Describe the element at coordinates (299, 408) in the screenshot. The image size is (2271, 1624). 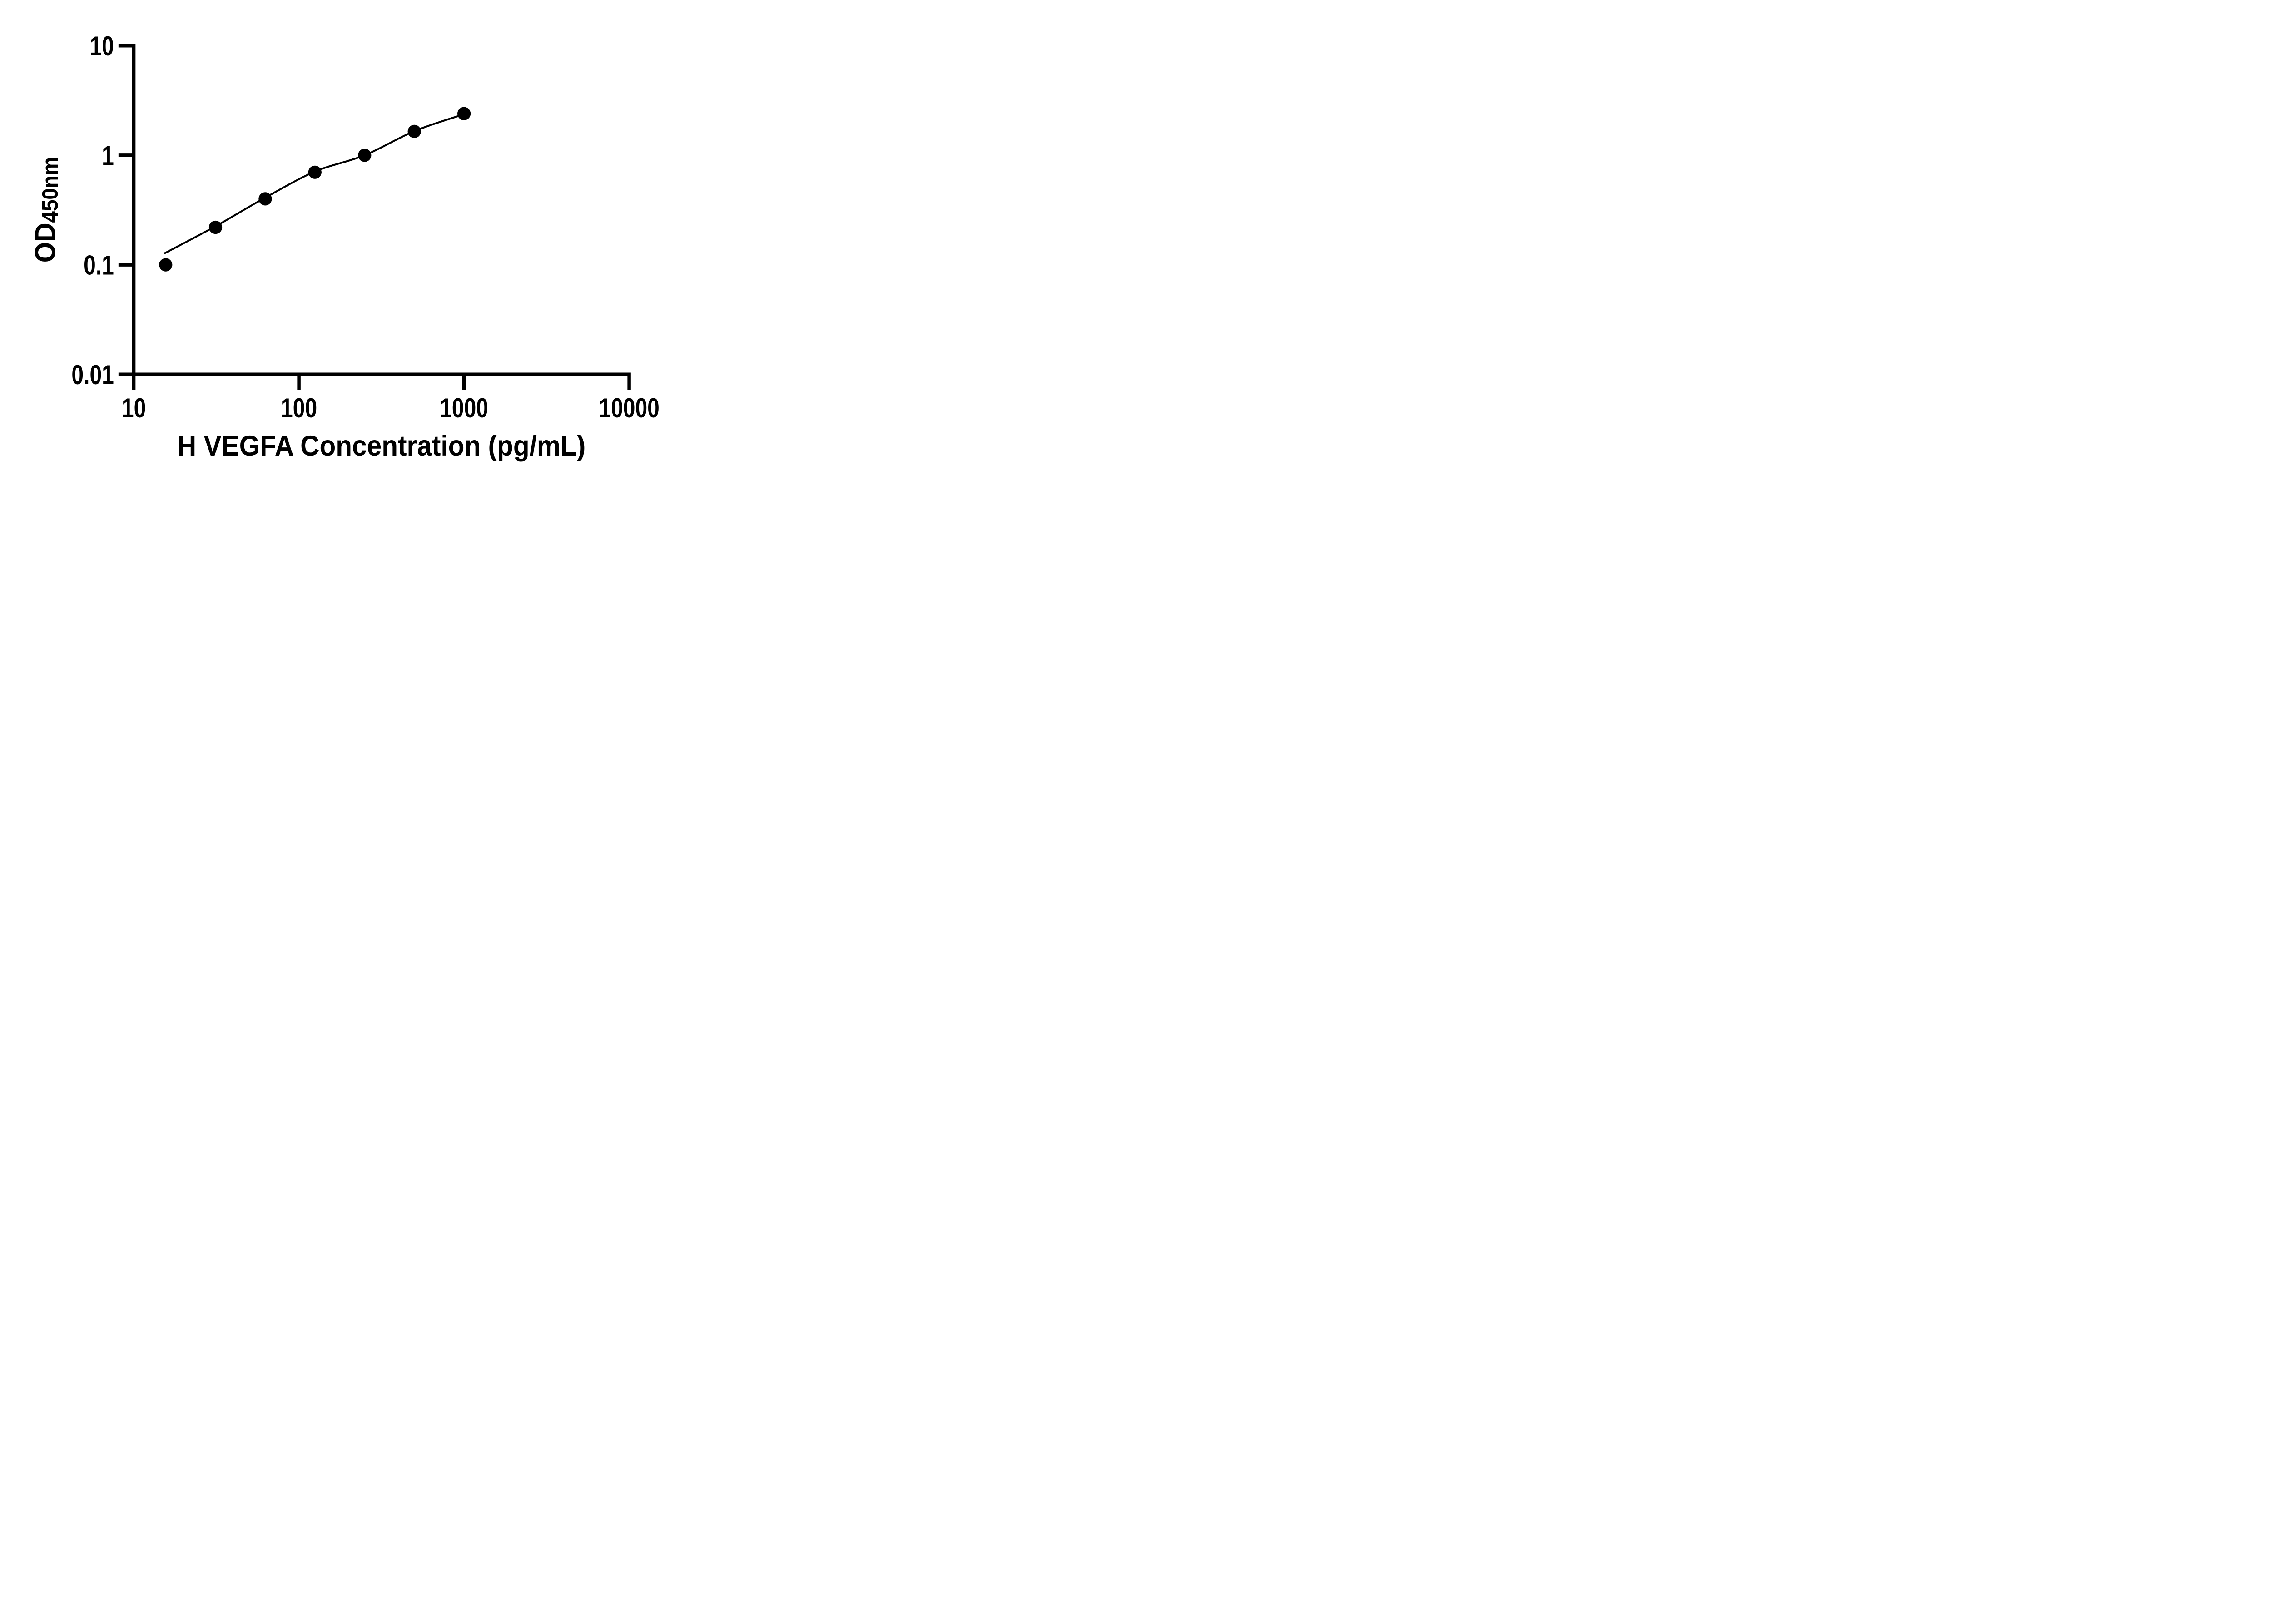
I see `x-tick-label: 100` at that location.